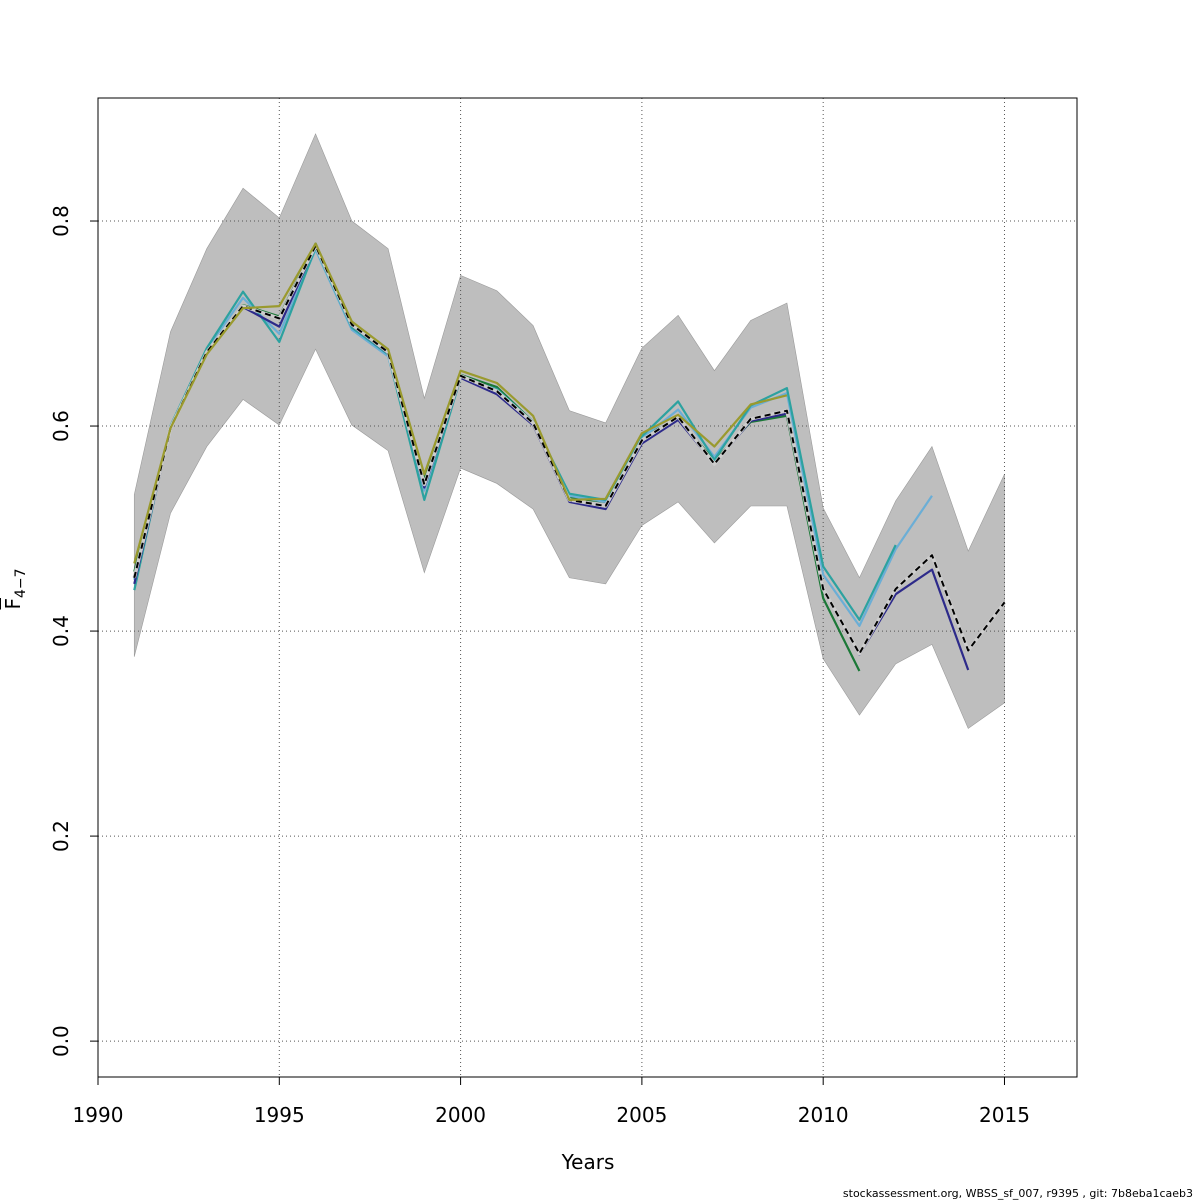  I want to click on y-tick-label-group: 0.8, so click(61, 221).